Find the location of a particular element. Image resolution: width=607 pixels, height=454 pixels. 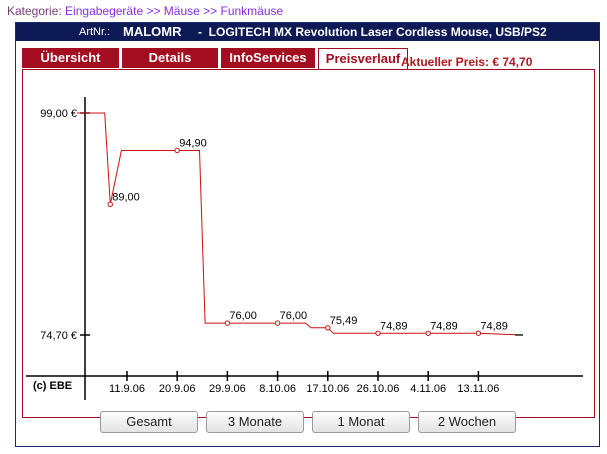

x-tick-label: 13.11.06 is located at coordinates (478, 389).